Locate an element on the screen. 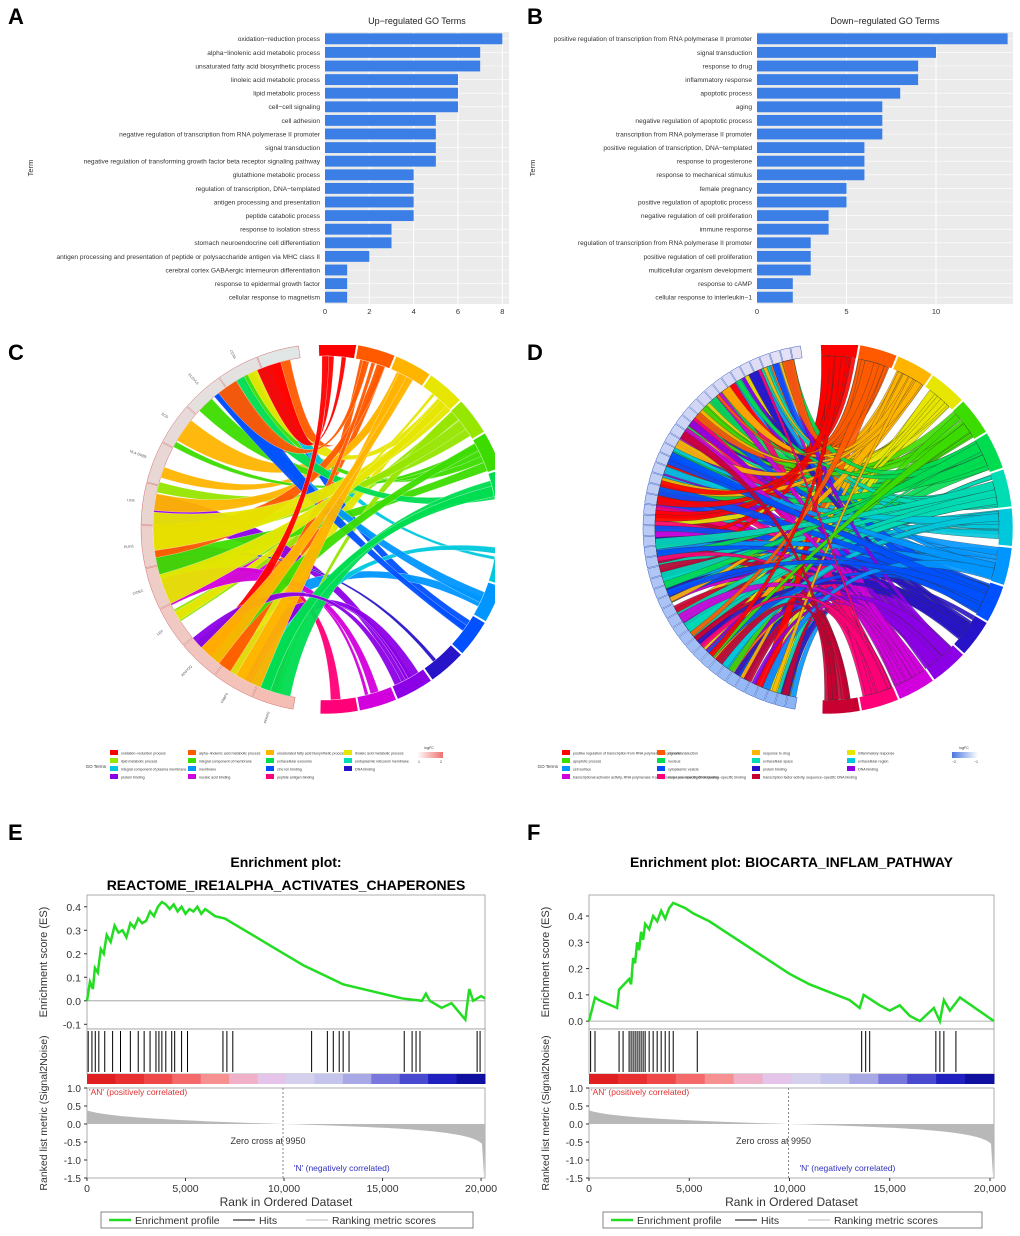 The image size is (1020, 1236). plot-title-line1: Enrichment plot: BIOCARTA_INFLAM_PATHWAY is located at coordinates (792, 862).